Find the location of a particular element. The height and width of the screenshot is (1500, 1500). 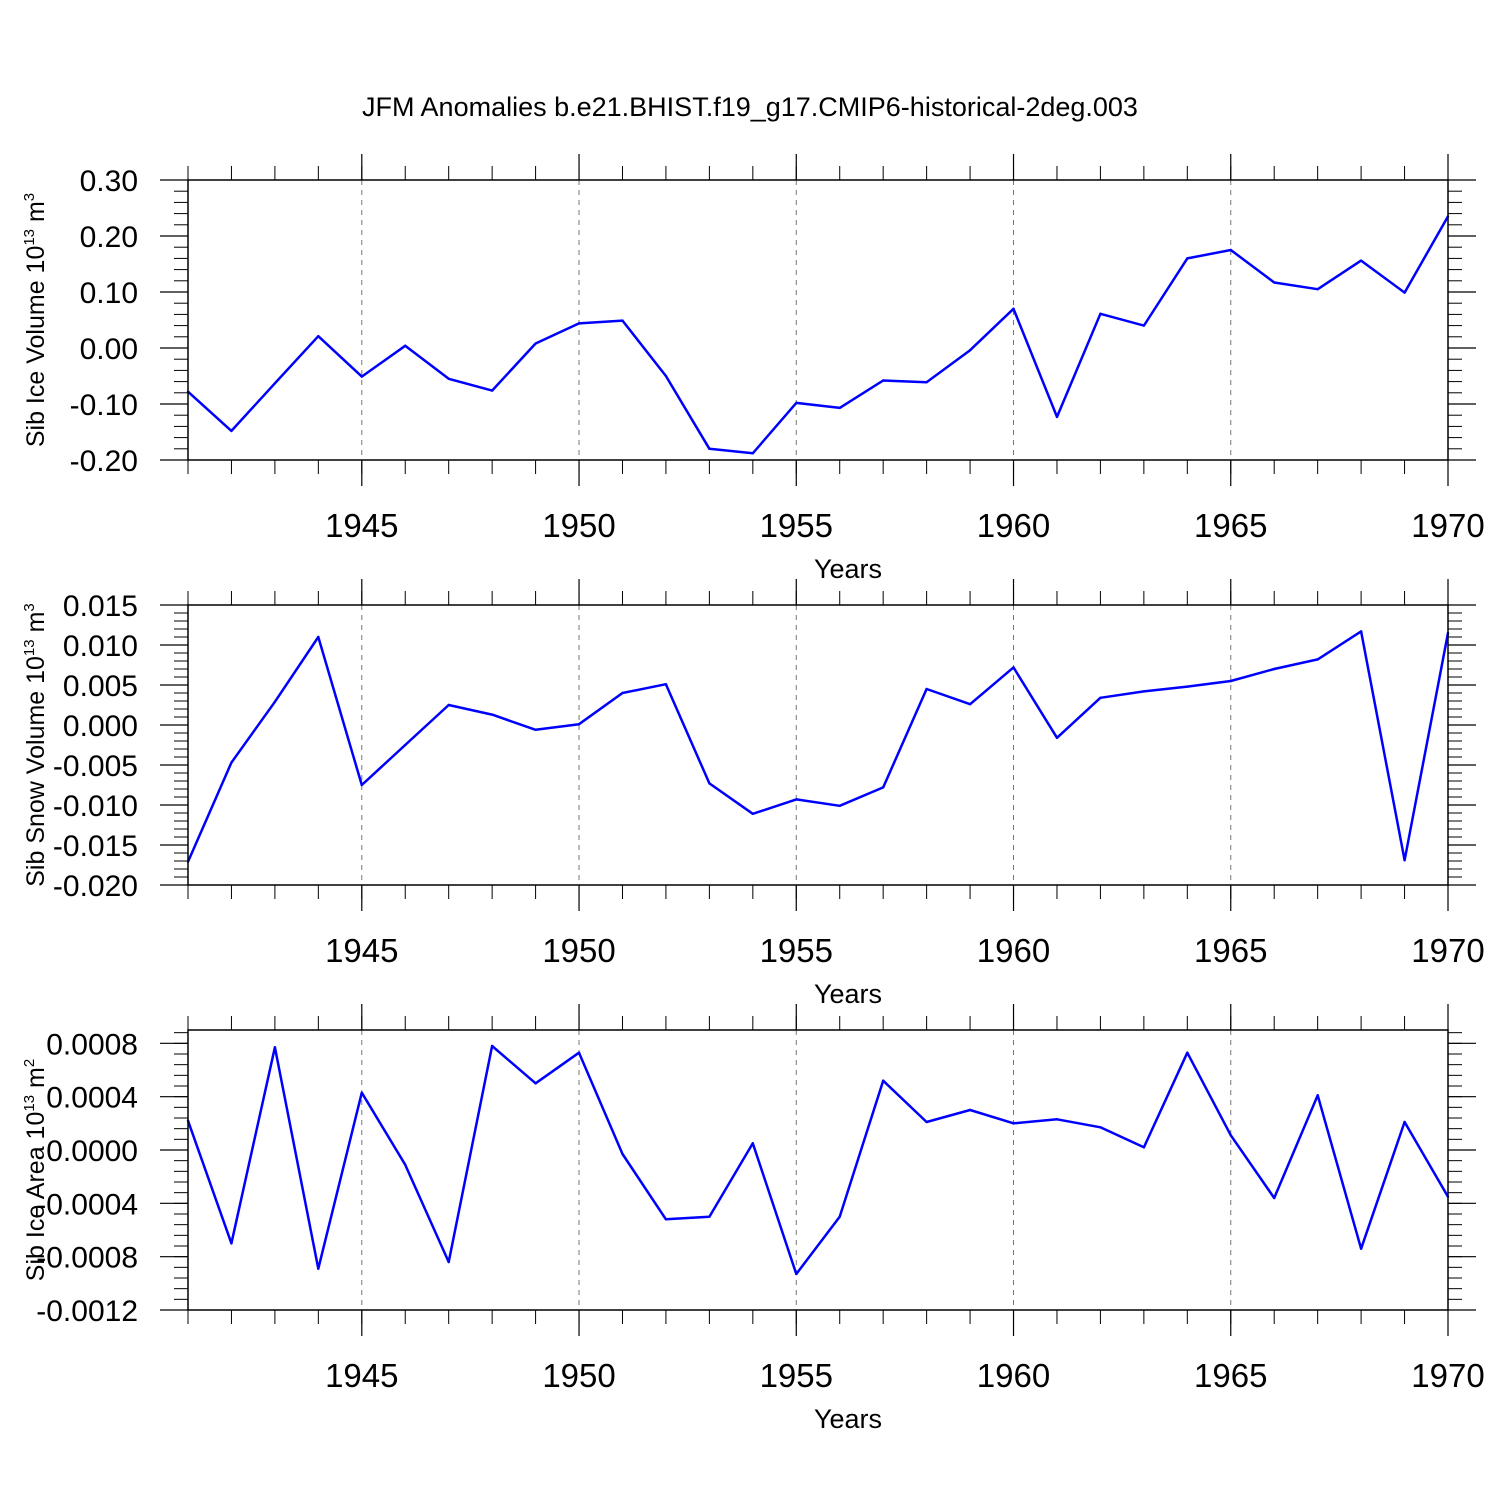

y-tick-label: 0.005 is located at coordinates (100, 686).